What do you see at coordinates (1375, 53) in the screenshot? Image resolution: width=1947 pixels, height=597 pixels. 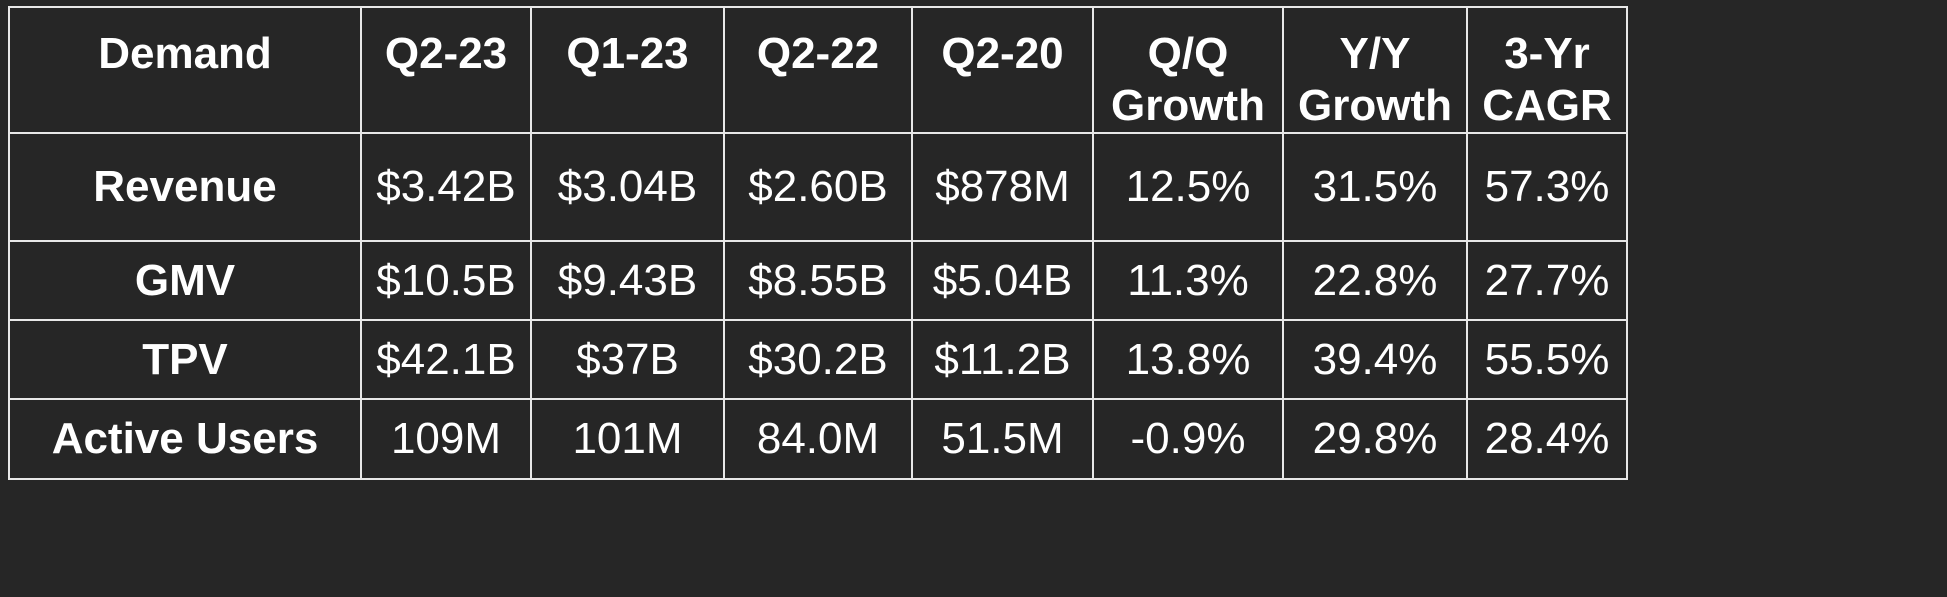 I see `column-header-text: Y/Y` at bounding box center [1375, 53].